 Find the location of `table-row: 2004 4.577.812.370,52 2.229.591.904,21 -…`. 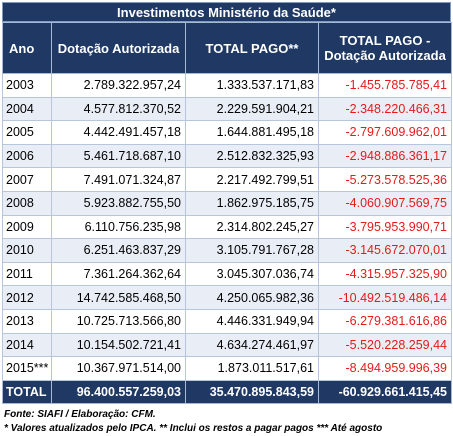

table-row: 2004 4.577.812.370,52 2.229.591.904,21 -… is located at coordinates (227, 109).